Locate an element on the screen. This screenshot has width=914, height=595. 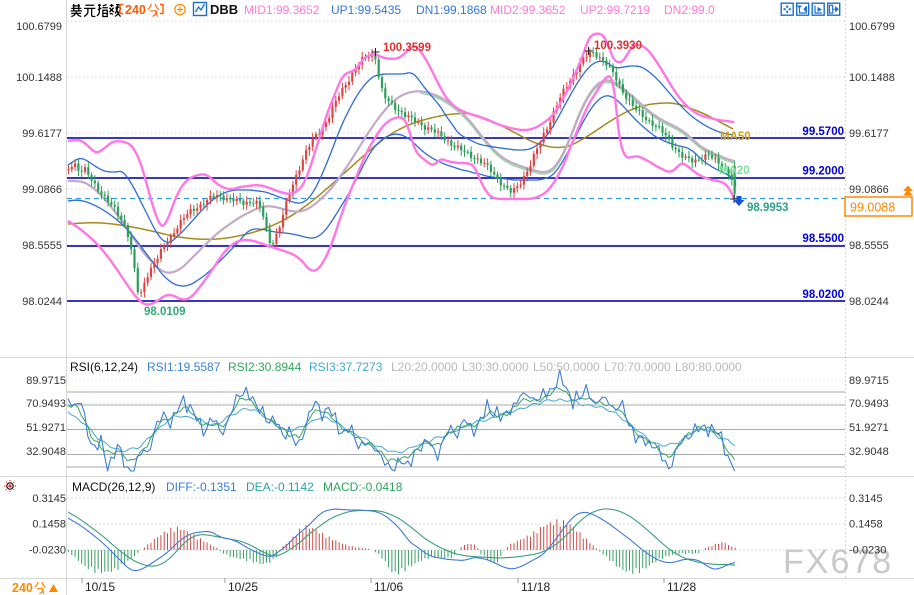
svg-text: L30:30.0000 is located at coordinates (495, 367).